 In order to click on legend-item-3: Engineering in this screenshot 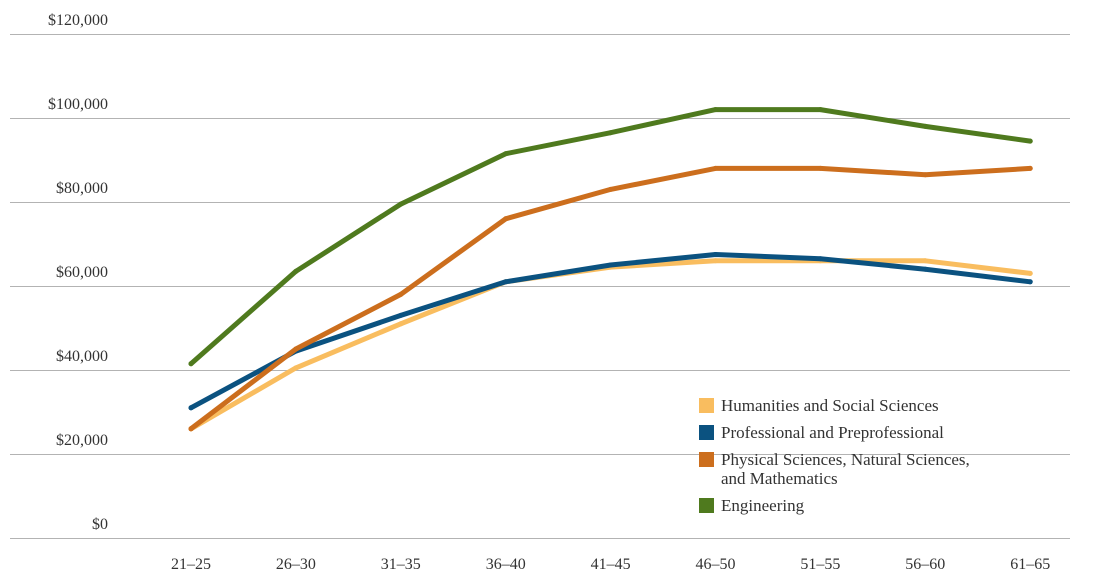, I will do `click(752, 505)`.